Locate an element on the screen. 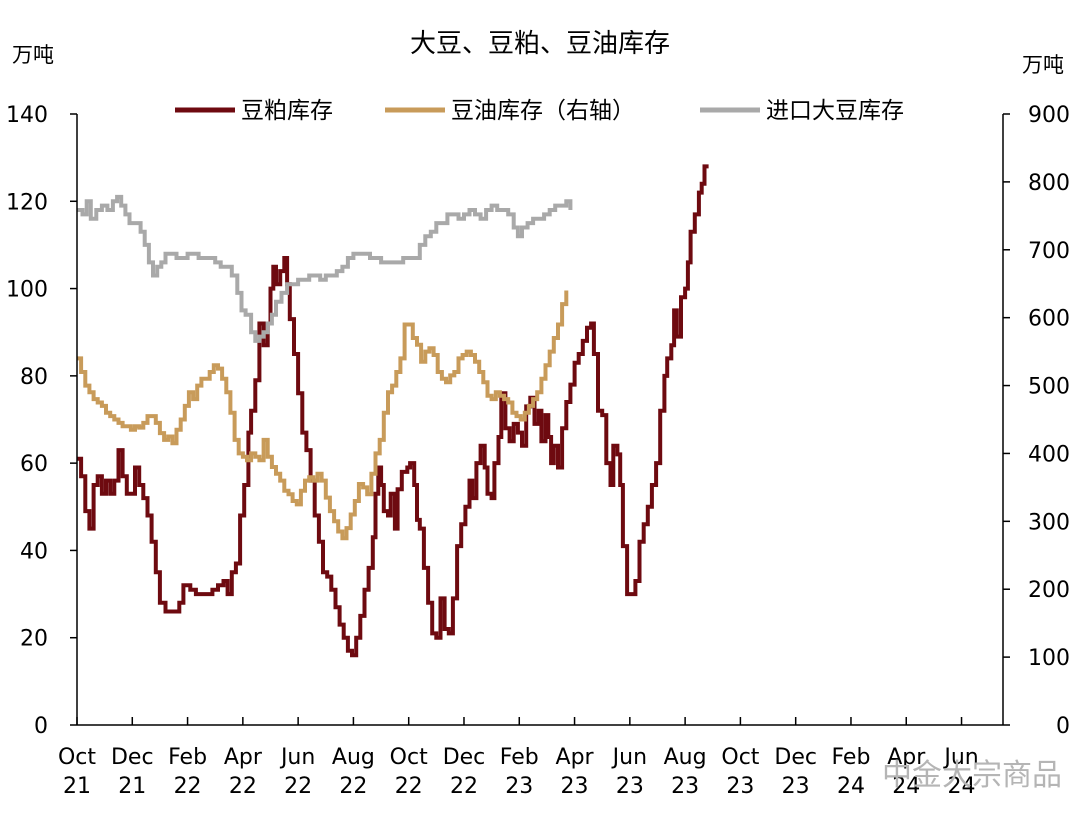  right-tick-label: 0 is located at coordinates (1063, 726).